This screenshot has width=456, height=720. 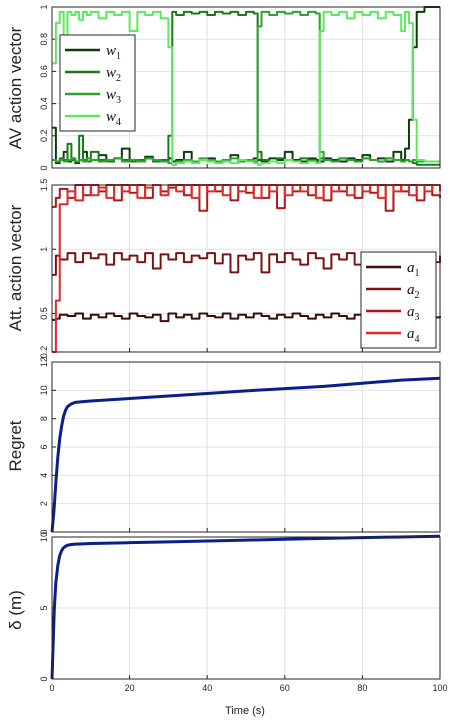 What do you see at coordinates (44, 446) in the screenshot?
I see `y-tick-label: 6` at bounding box center [44, 446].